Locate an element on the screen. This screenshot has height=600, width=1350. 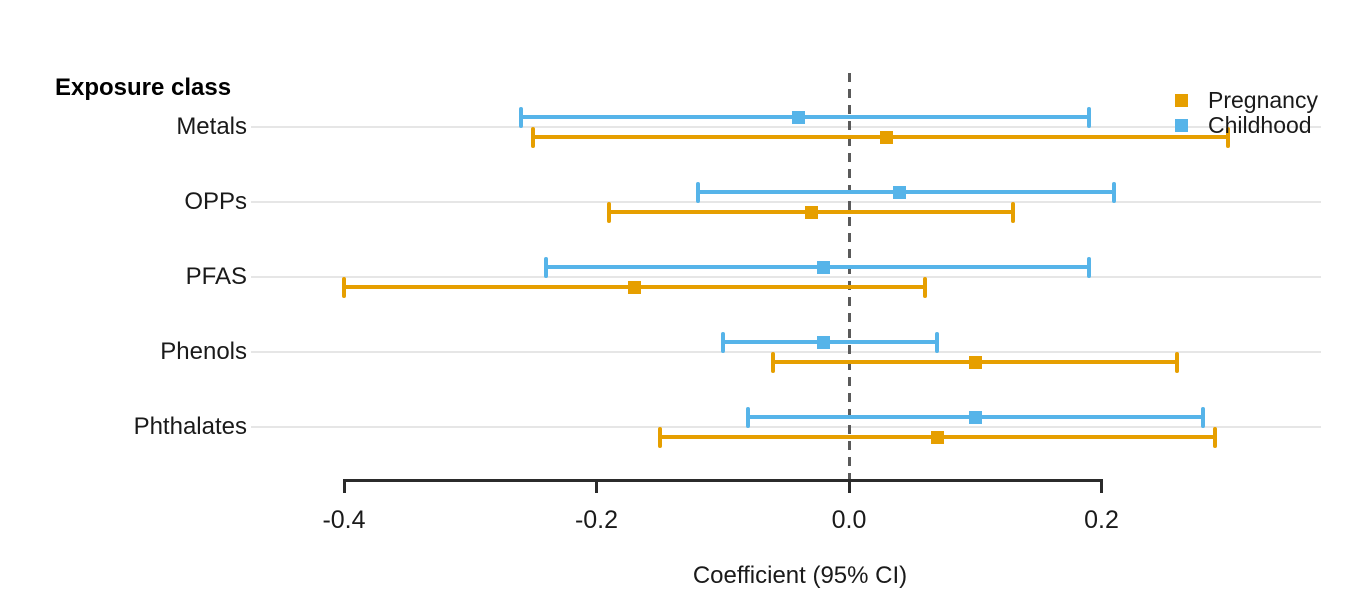
category-label: OPPs is located at coordinates (215, 201).